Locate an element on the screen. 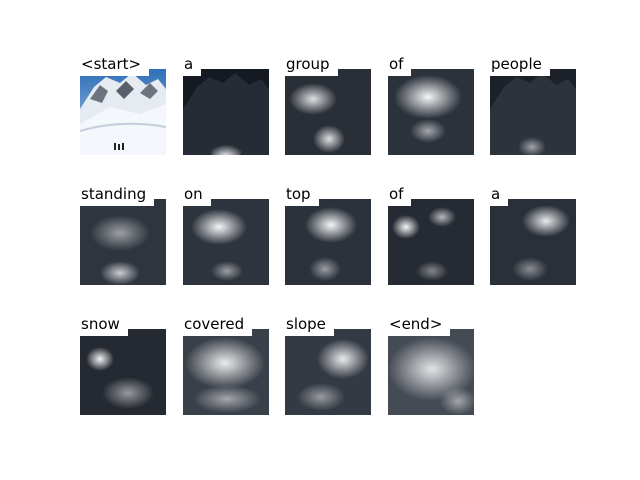 Image resolution: width=640 pixels, height=480 pixels. token-label-7: on is located at coordinates (197, 195).